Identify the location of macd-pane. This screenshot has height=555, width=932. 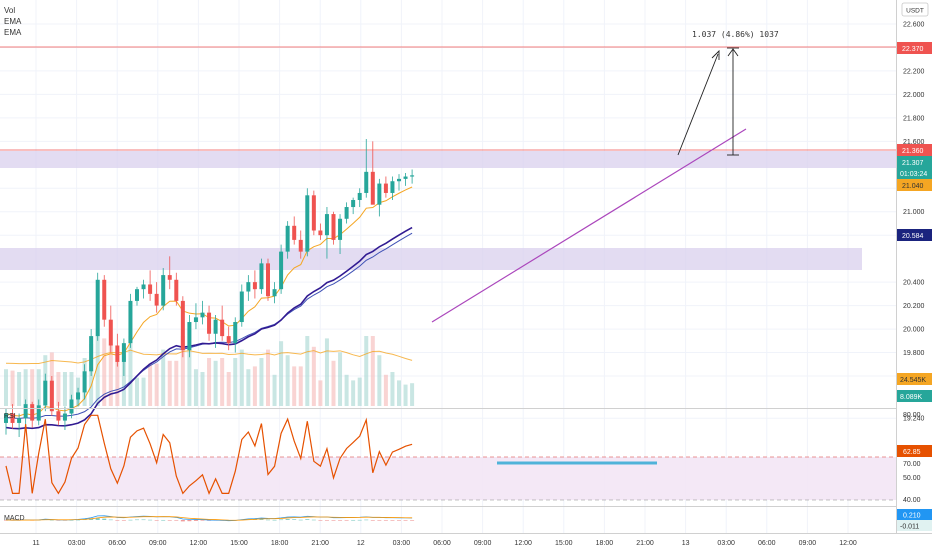
(448, 520).